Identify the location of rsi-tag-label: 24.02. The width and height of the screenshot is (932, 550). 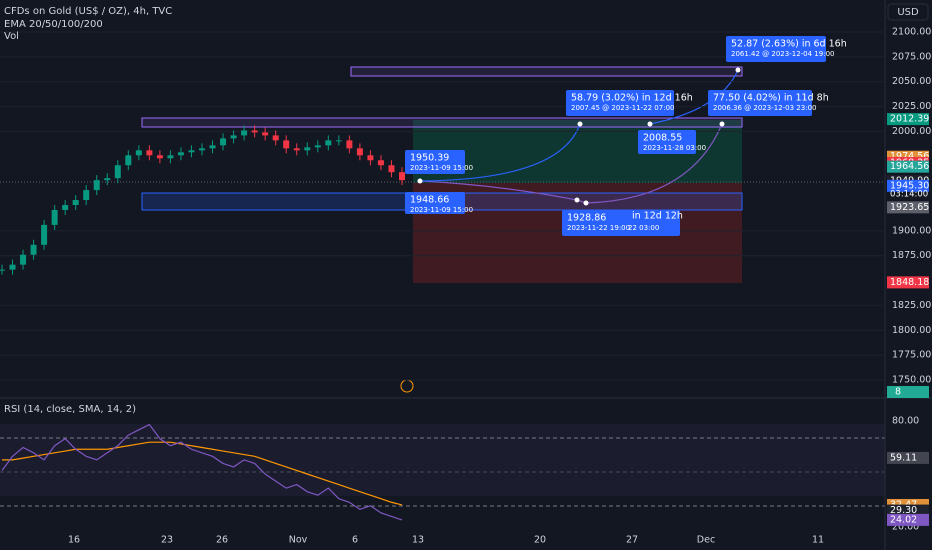
(903, 519).